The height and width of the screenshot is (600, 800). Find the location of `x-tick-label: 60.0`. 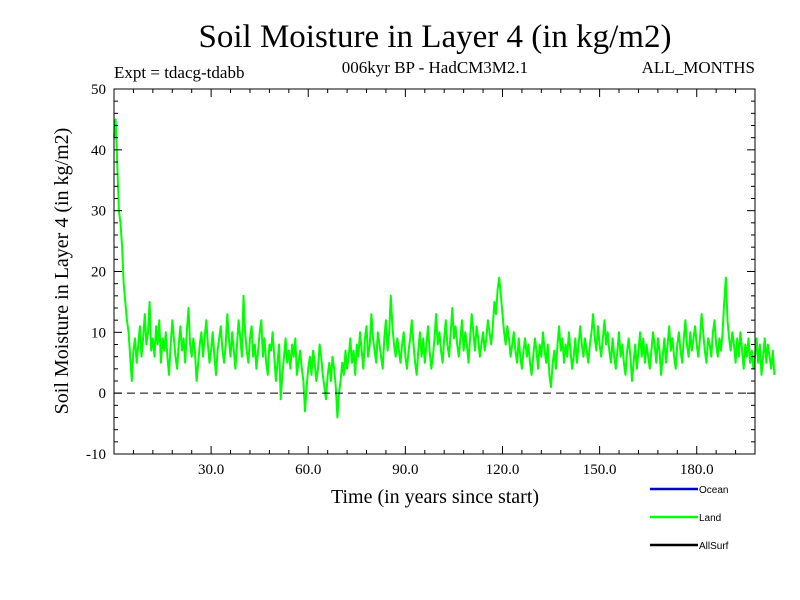

x-tick-label: 60.0 is located at coordinates (308, 470).